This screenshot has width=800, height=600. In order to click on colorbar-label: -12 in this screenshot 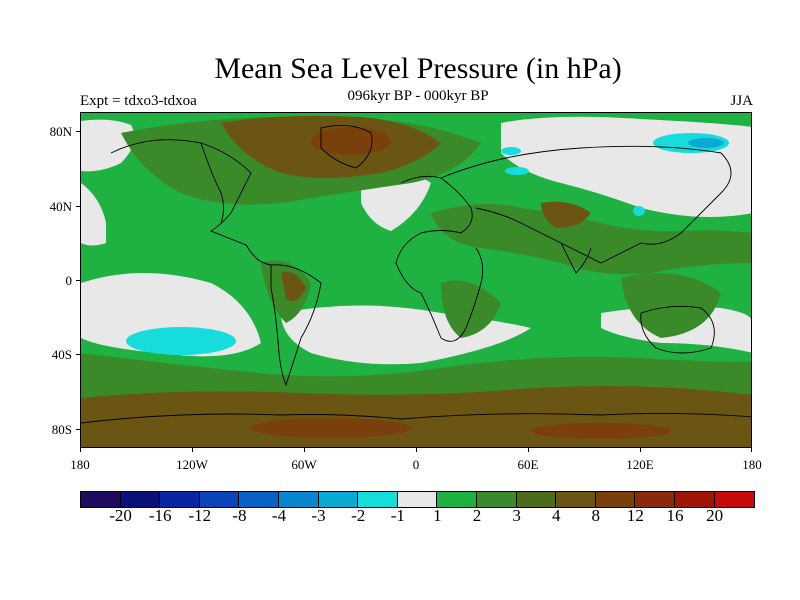, I will do `click(200, 515)`.